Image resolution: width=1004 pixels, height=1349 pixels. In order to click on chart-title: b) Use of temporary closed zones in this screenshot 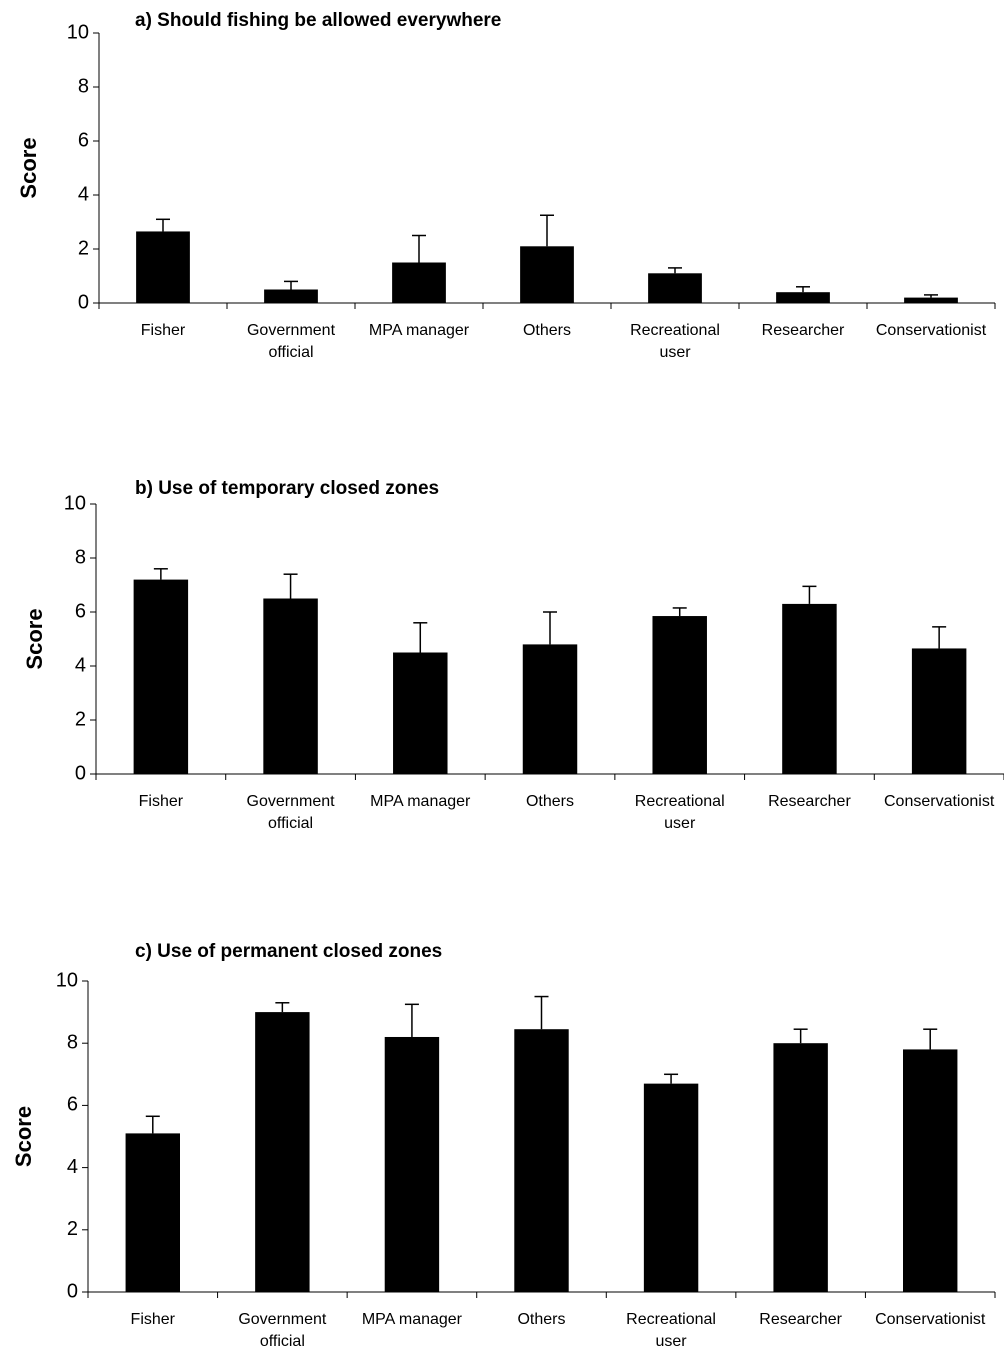, I will do `click(287, 488)`.